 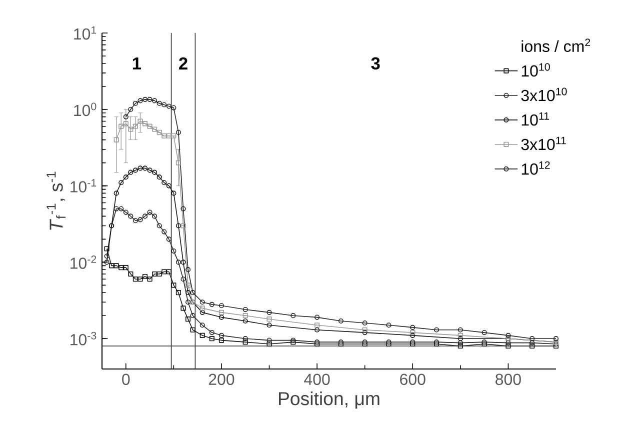 What do you see at coordinates (536, 70) in the screenshot?
I see `legend-label: 10$^{10}$` at bounding box center [536, 70].